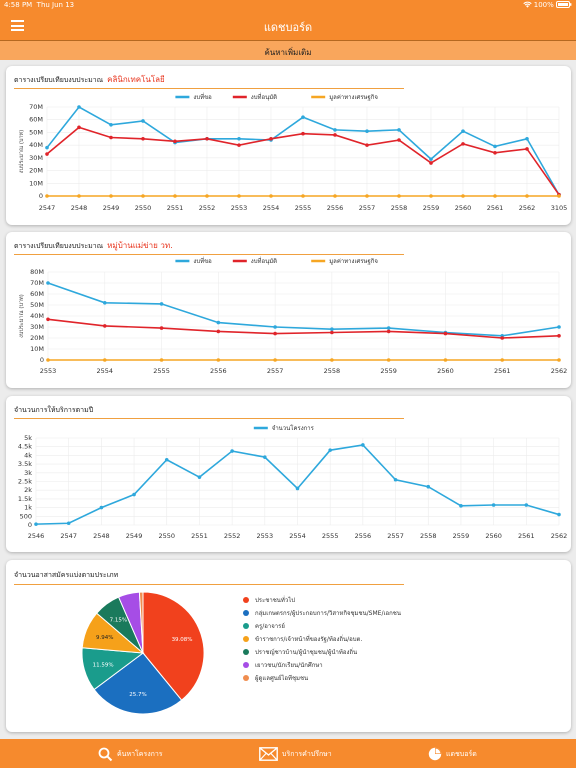  I want to click on legend-label: งบที่ขอ, so click(202, 97).